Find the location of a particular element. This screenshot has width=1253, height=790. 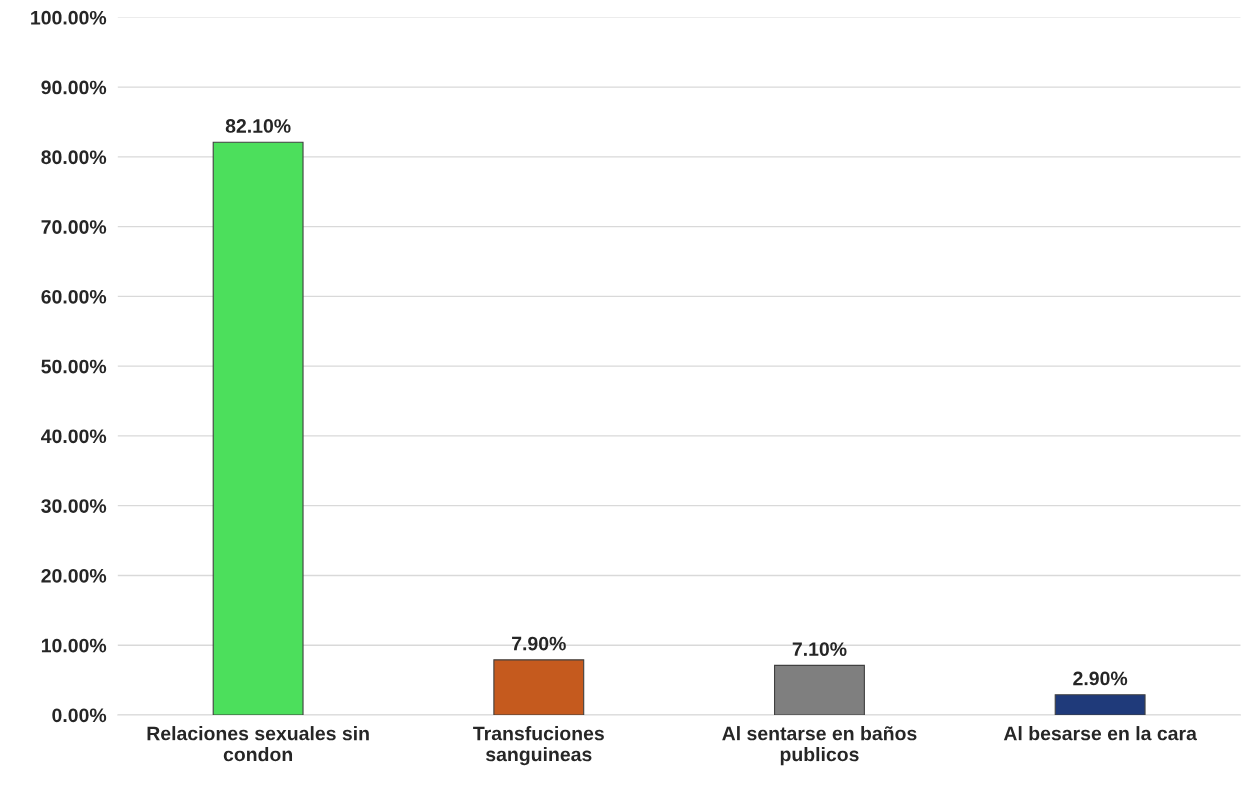

x-tick-label: Al sentarse en baños publicos is located at coordinates (819, 746).